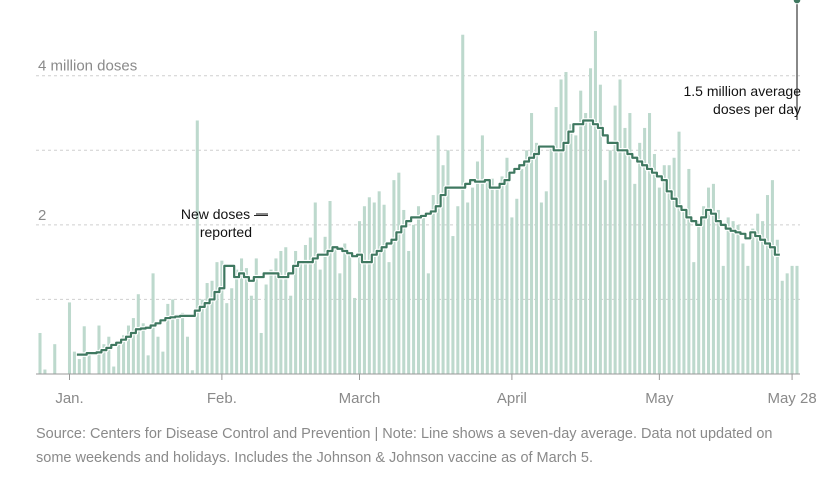 This screenshot has height=482, width=830. What do you see at coordinates (742, 91) in the screenshot?
I see `endpoint-label-line1: 1.5 million average` at bounding box center [742, 91].